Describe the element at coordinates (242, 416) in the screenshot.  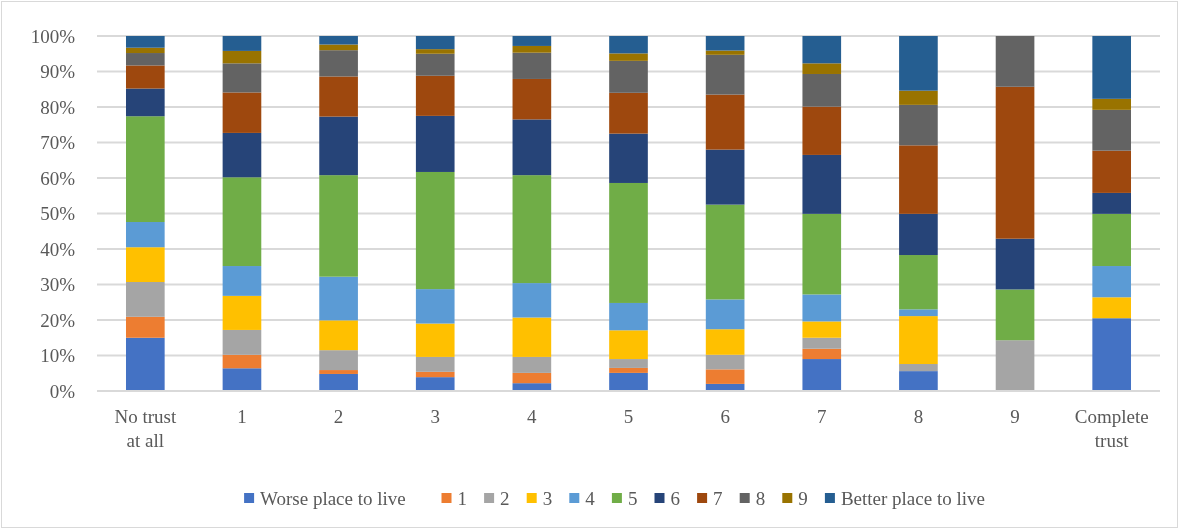
I see `x-tick-label: 1` at that location.